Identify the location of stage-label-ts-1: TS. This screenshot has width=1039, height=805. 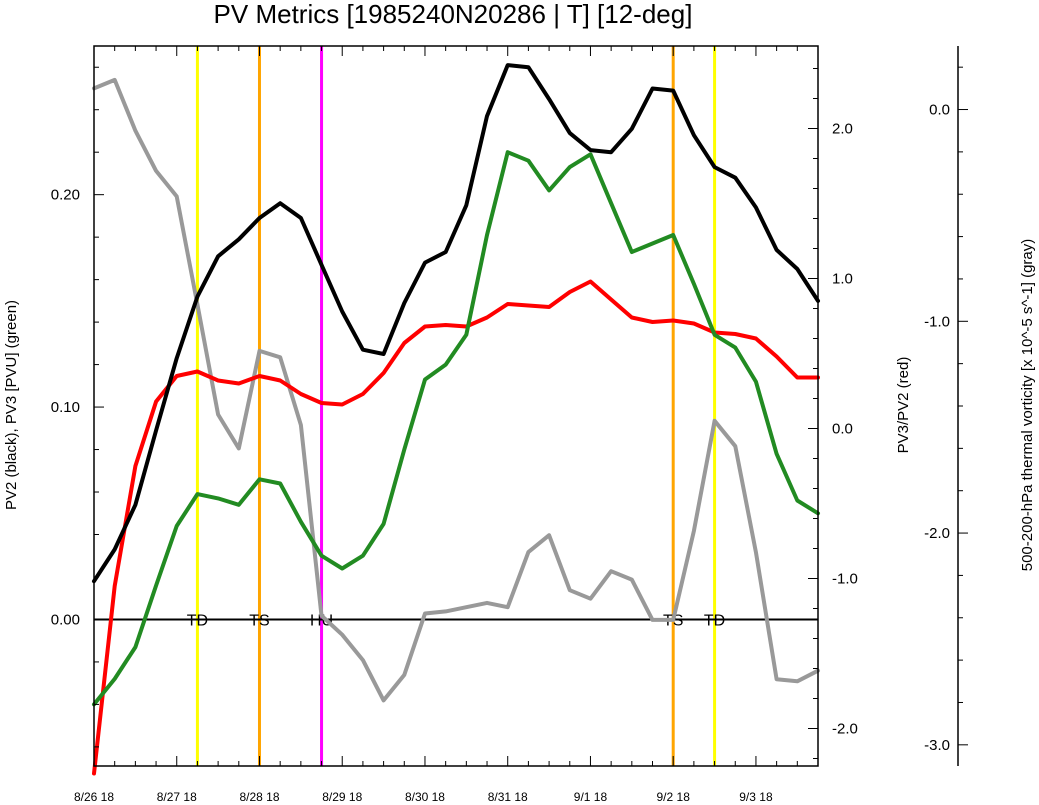
(259, 620).